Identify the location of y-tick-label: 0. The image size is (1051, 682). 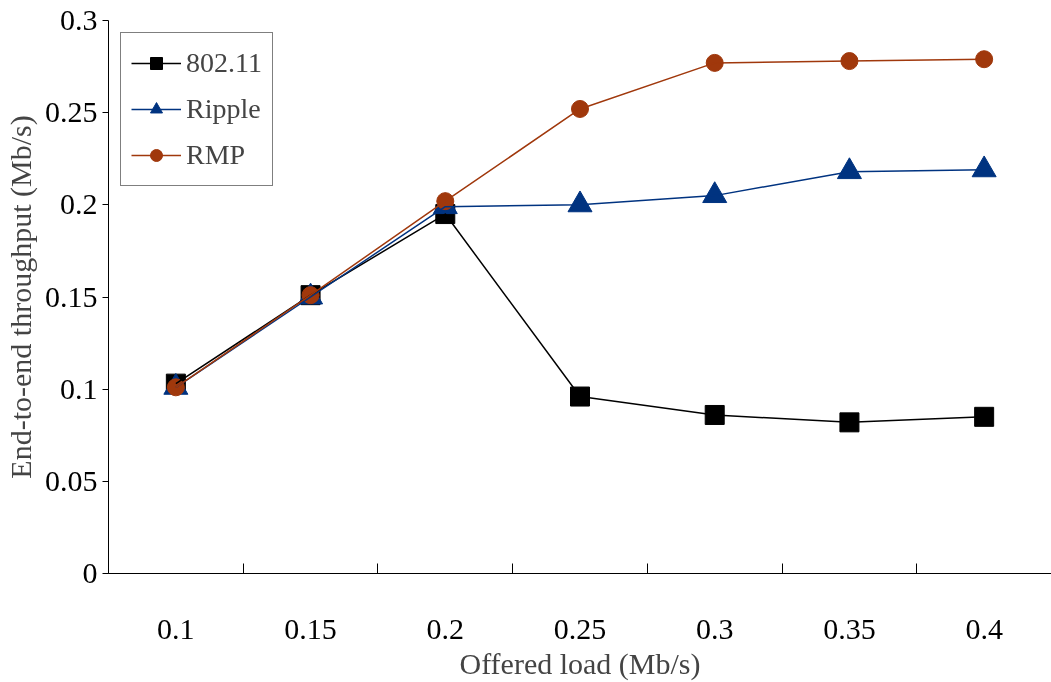
(90, 572).